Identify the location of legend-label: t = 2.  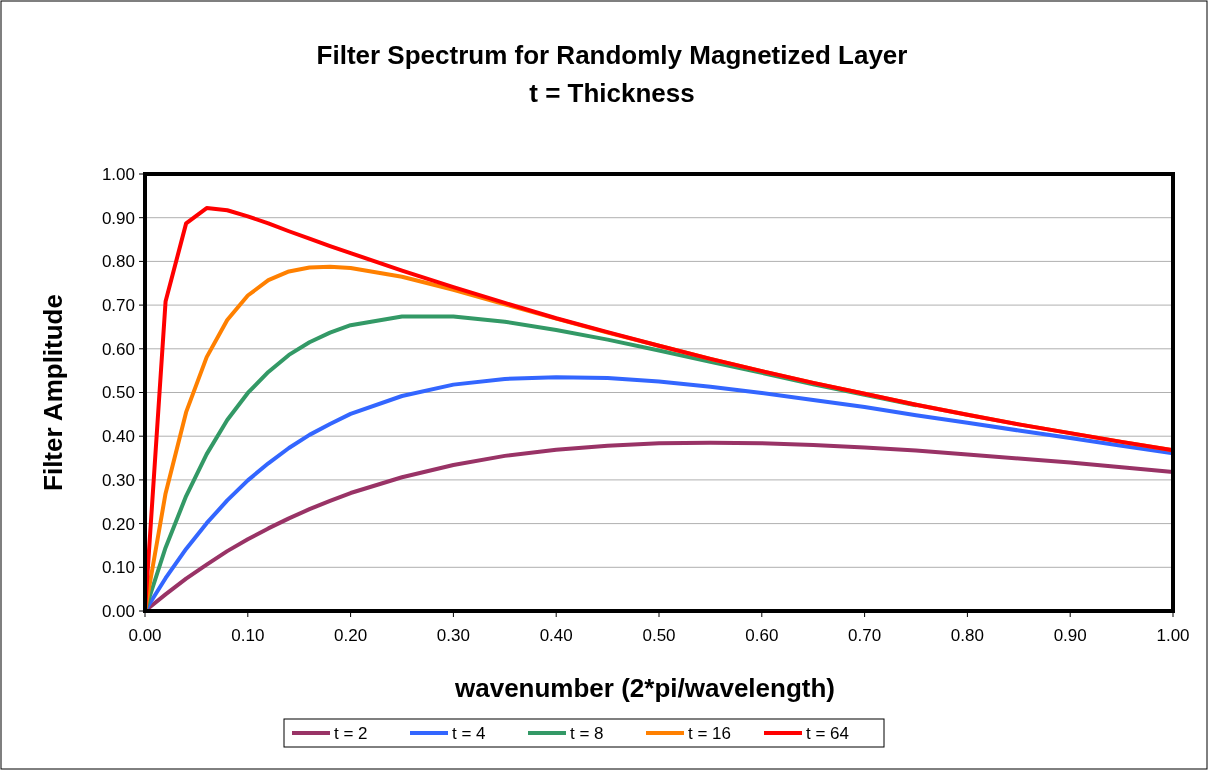
(351, 733).